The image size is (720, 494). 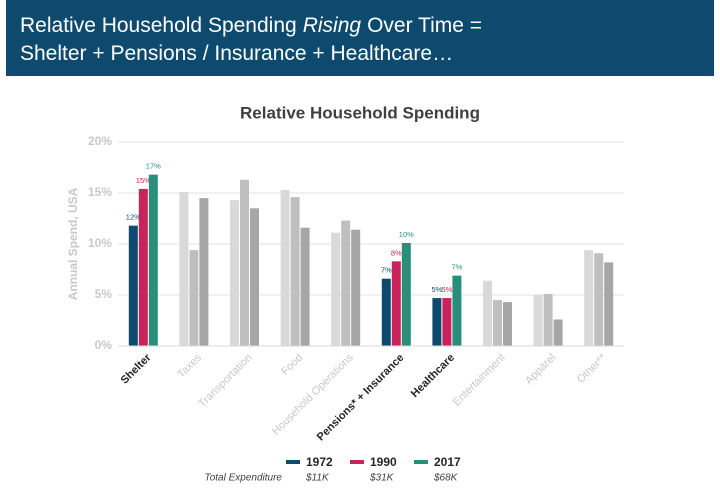 What do you see at coordinates (143, 180) in the screenshot?
I see `data-label: 15%` at bounding box center [143, 180].